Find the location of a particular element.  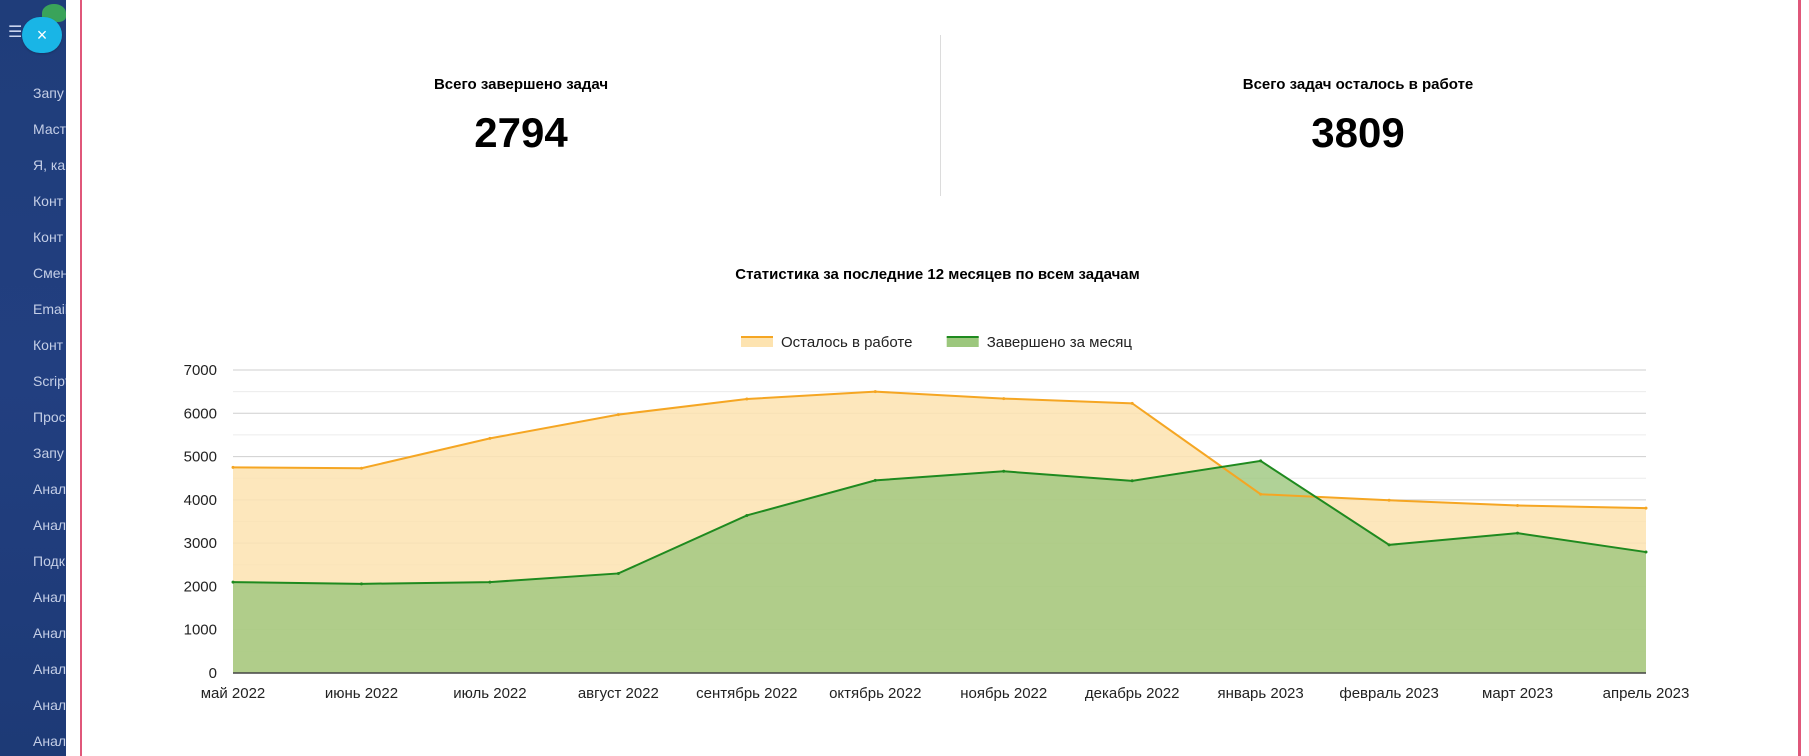

y-tick-label: 1000 is located at coordinates (200, 630).